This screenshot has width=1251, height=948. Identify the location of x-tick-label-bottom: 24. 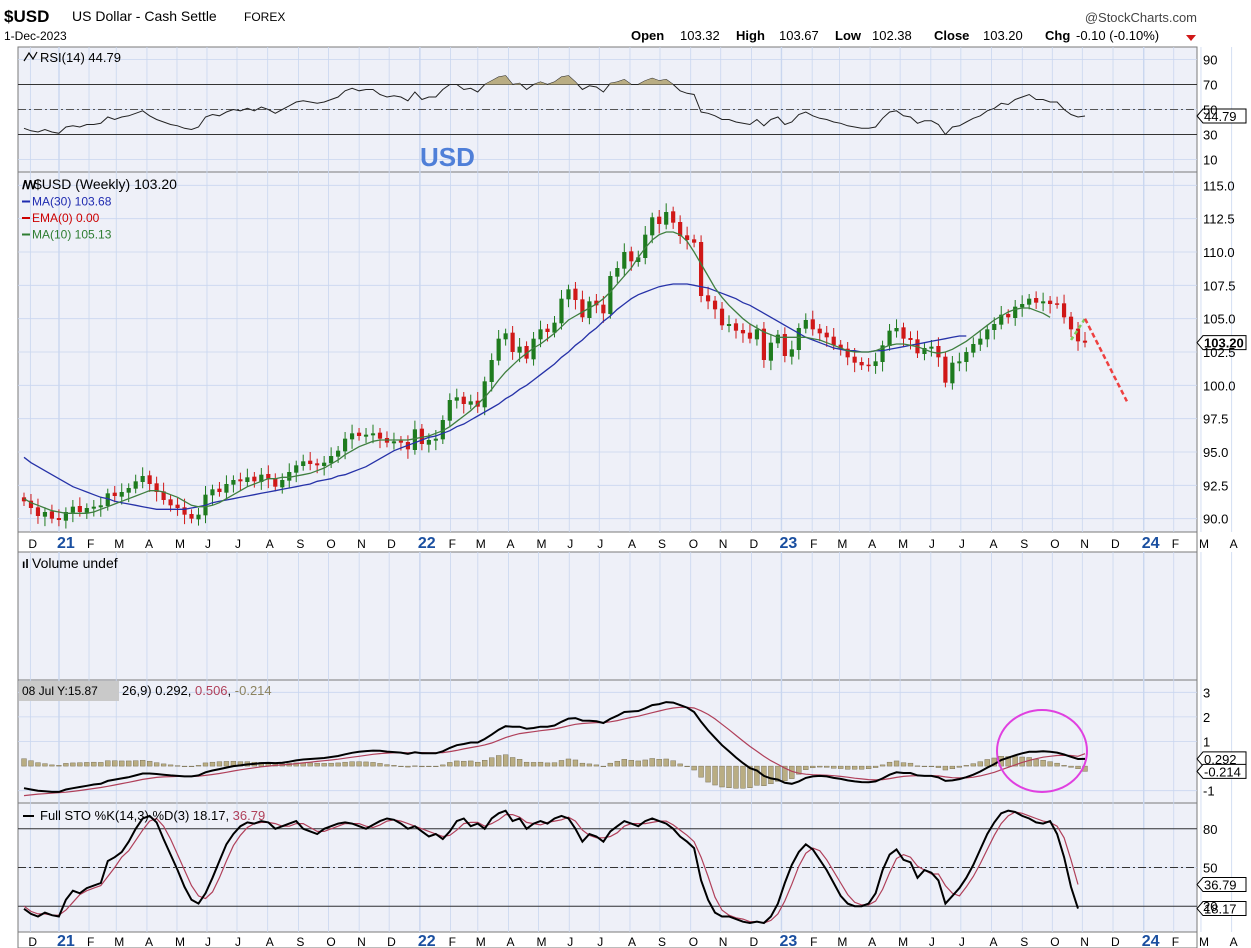
(1151, 940).